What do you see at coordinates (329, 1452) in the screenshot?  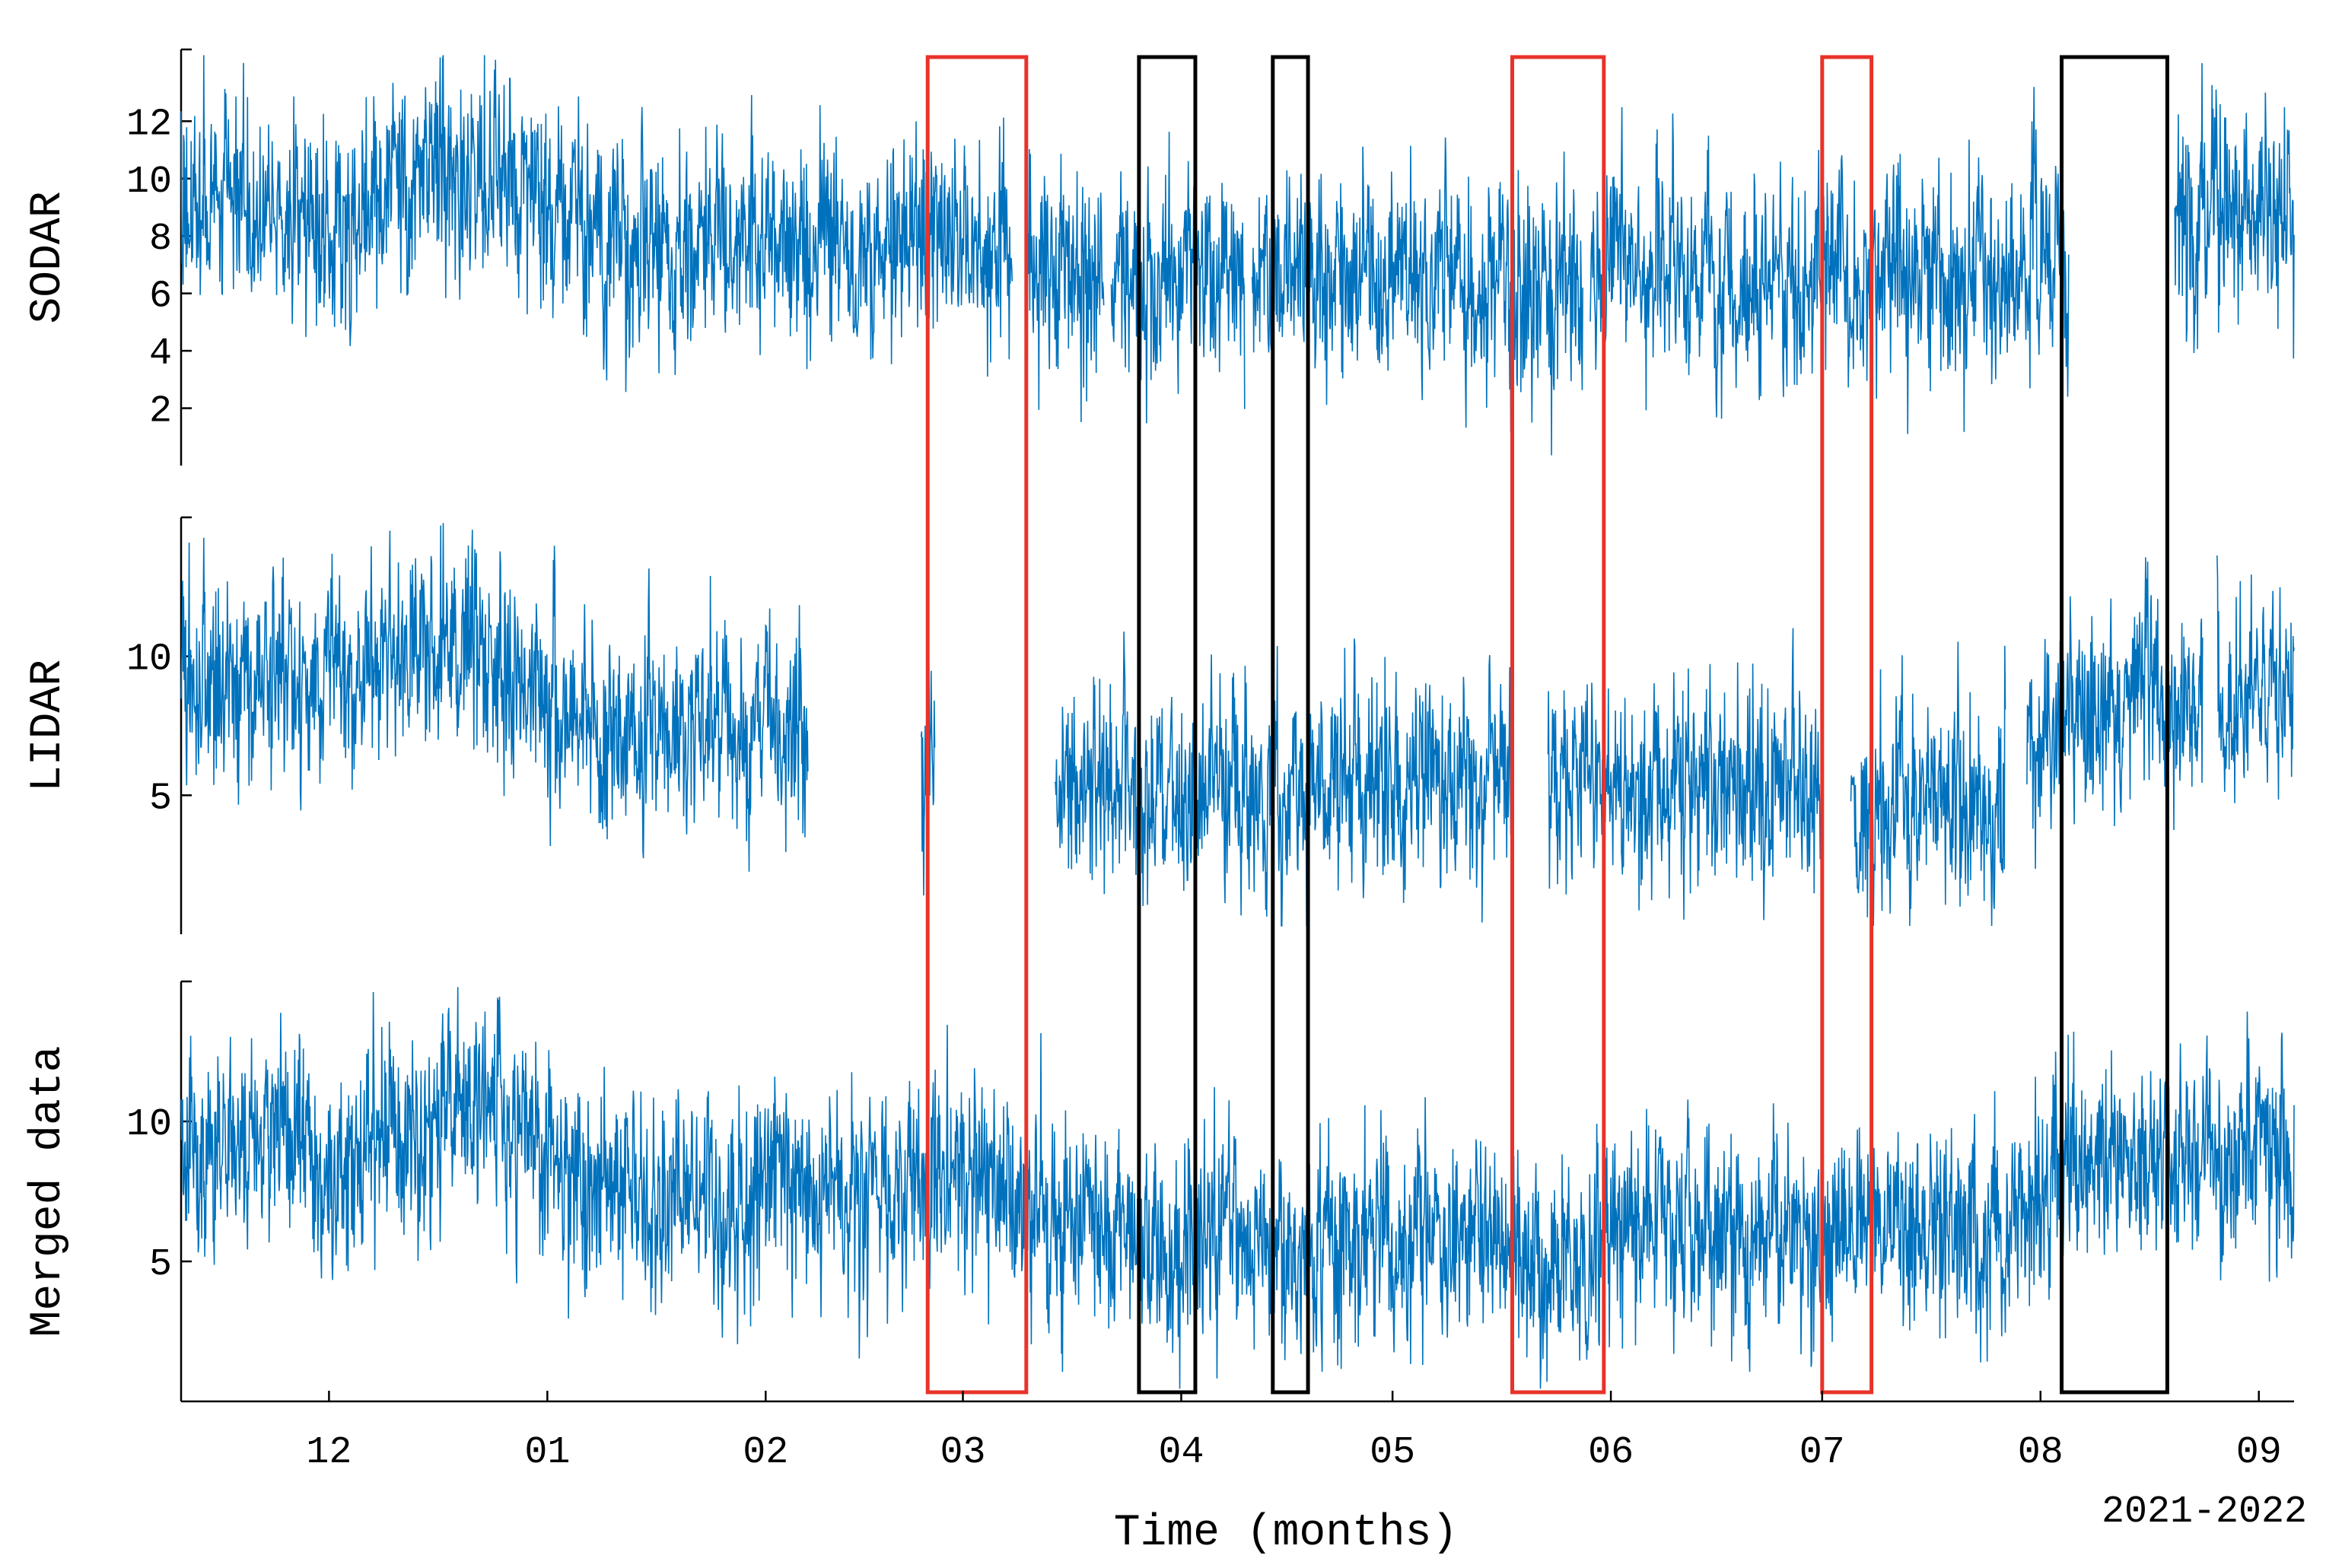 I see `x-tick-label: 12` at bounding box center [329, 1452].